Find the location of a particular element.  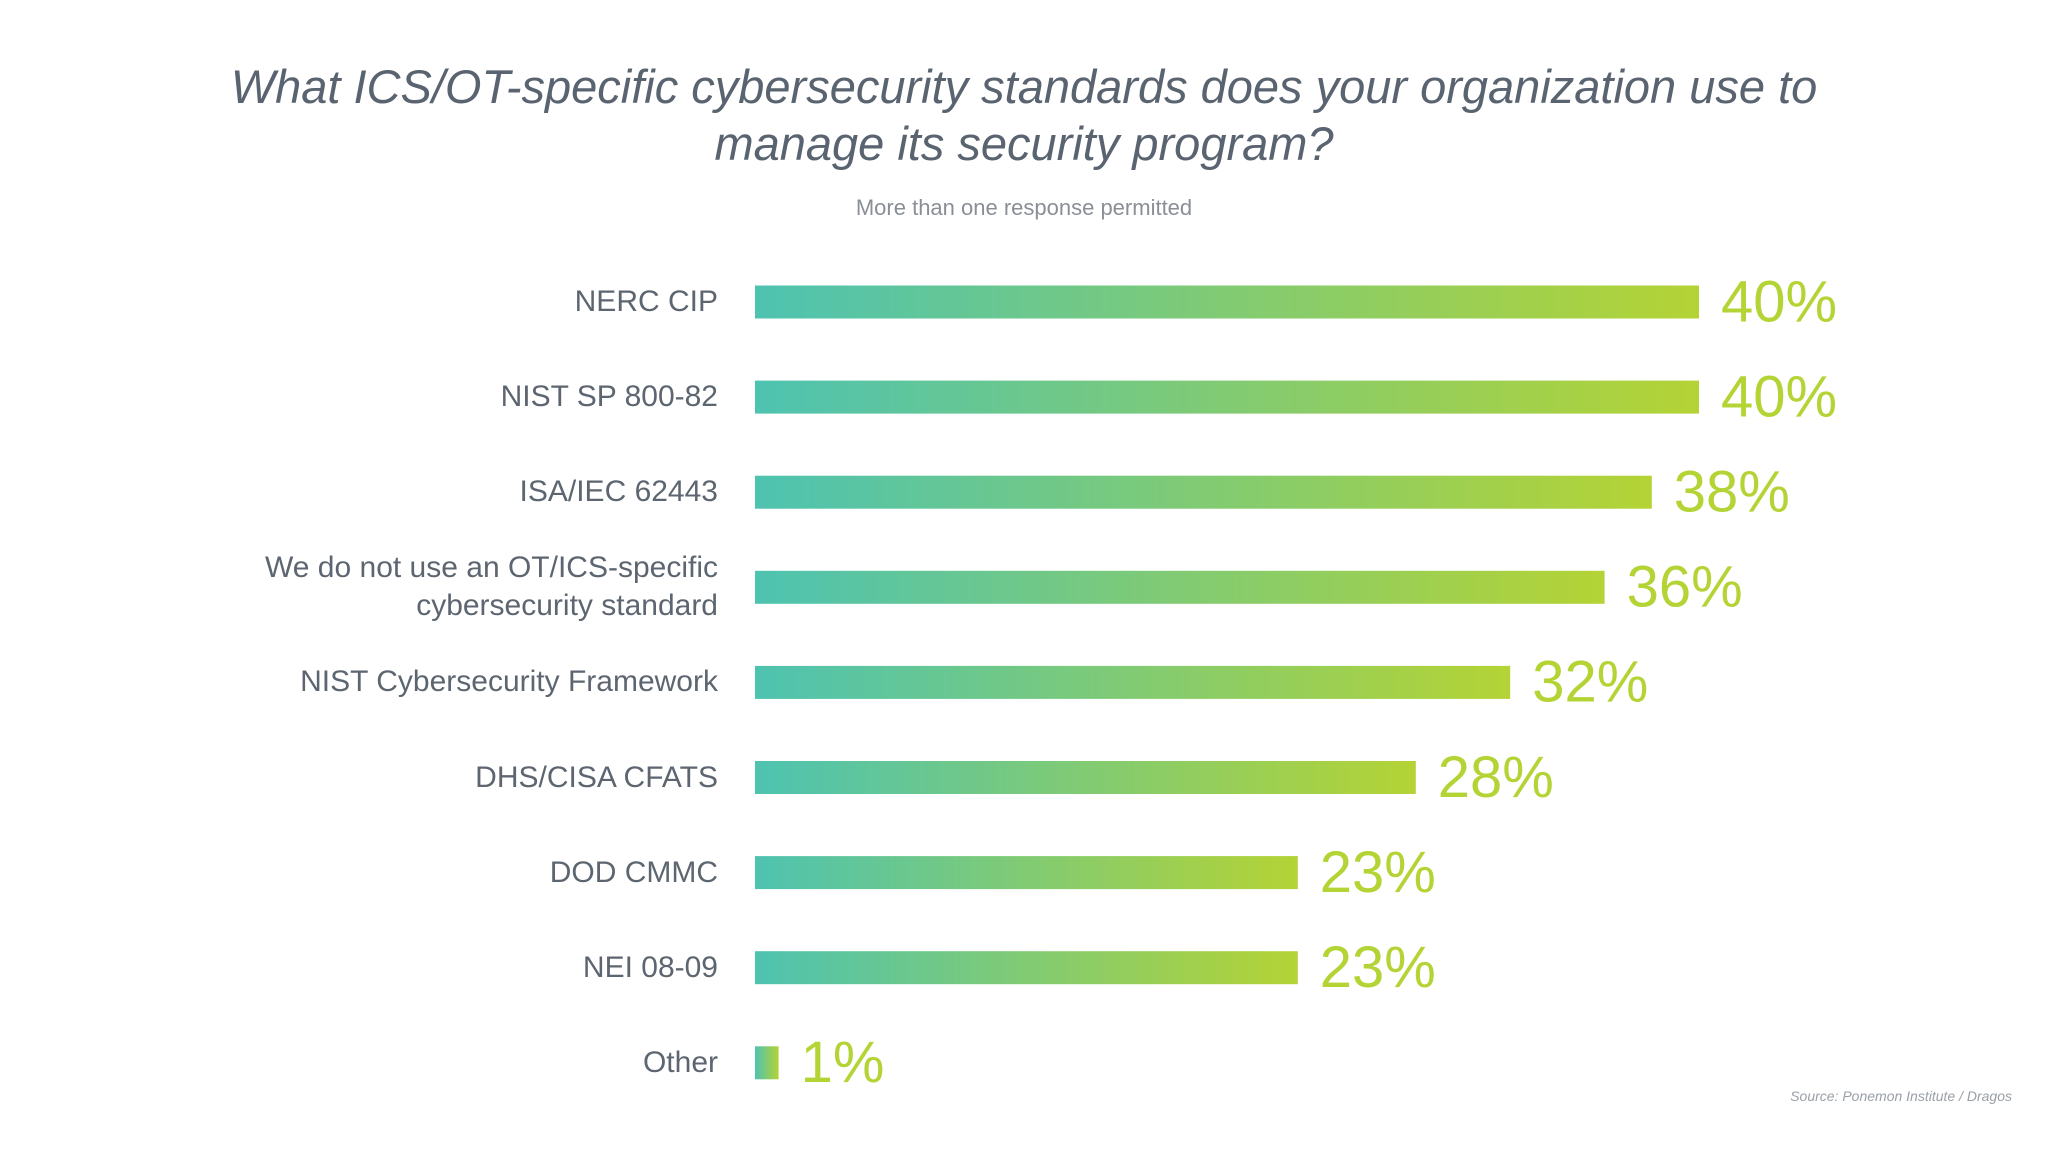

category-label: ISA/IEC 62443 is located at coordinates (618, 492).